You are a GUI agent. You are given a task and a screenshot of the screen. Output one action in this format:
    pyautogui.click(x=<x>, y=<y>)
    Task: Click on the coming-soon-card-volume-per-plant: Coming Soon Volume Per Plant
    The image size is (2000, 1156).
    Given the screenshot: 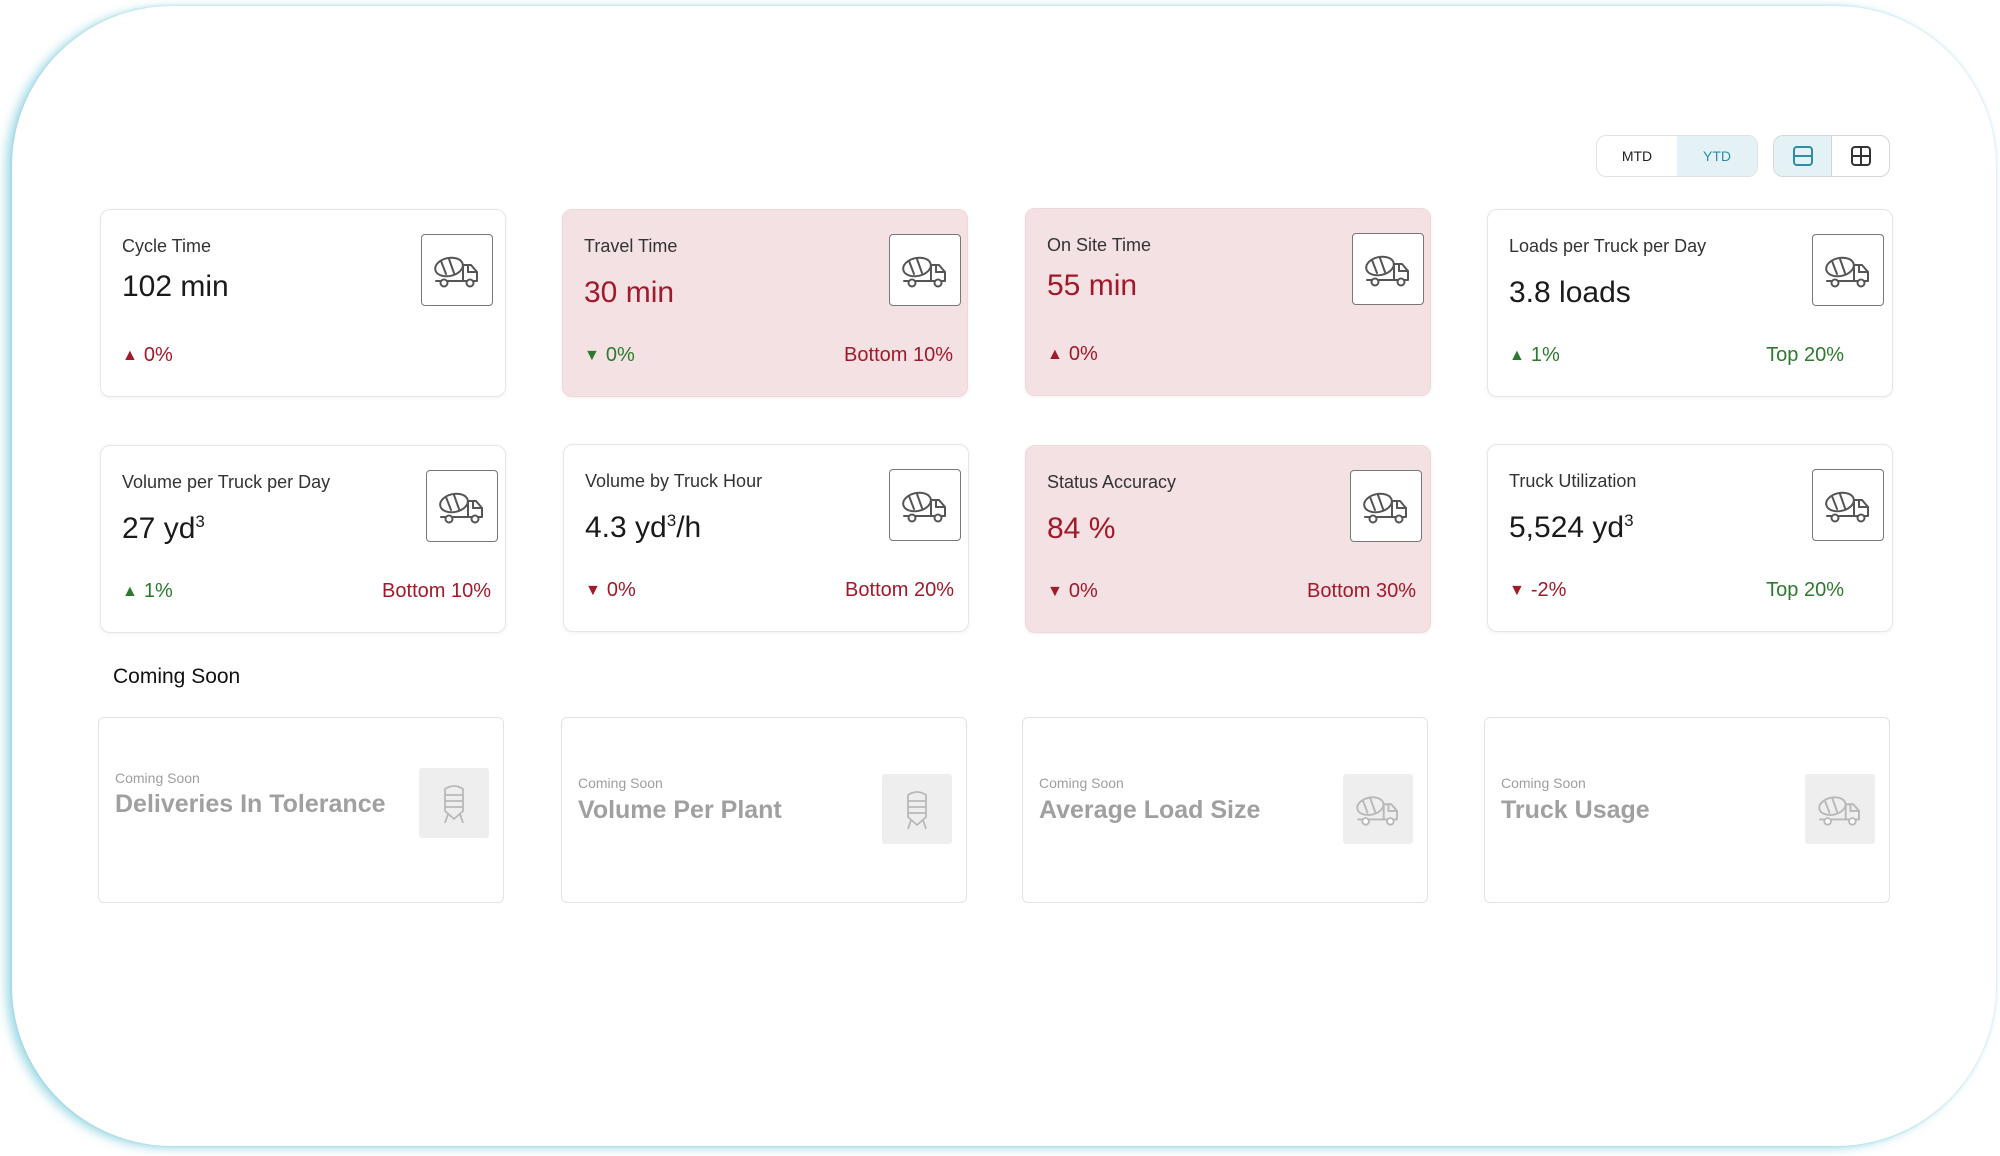 What is the action you would take?
    pyautogui.click(x=764, y=810)
    